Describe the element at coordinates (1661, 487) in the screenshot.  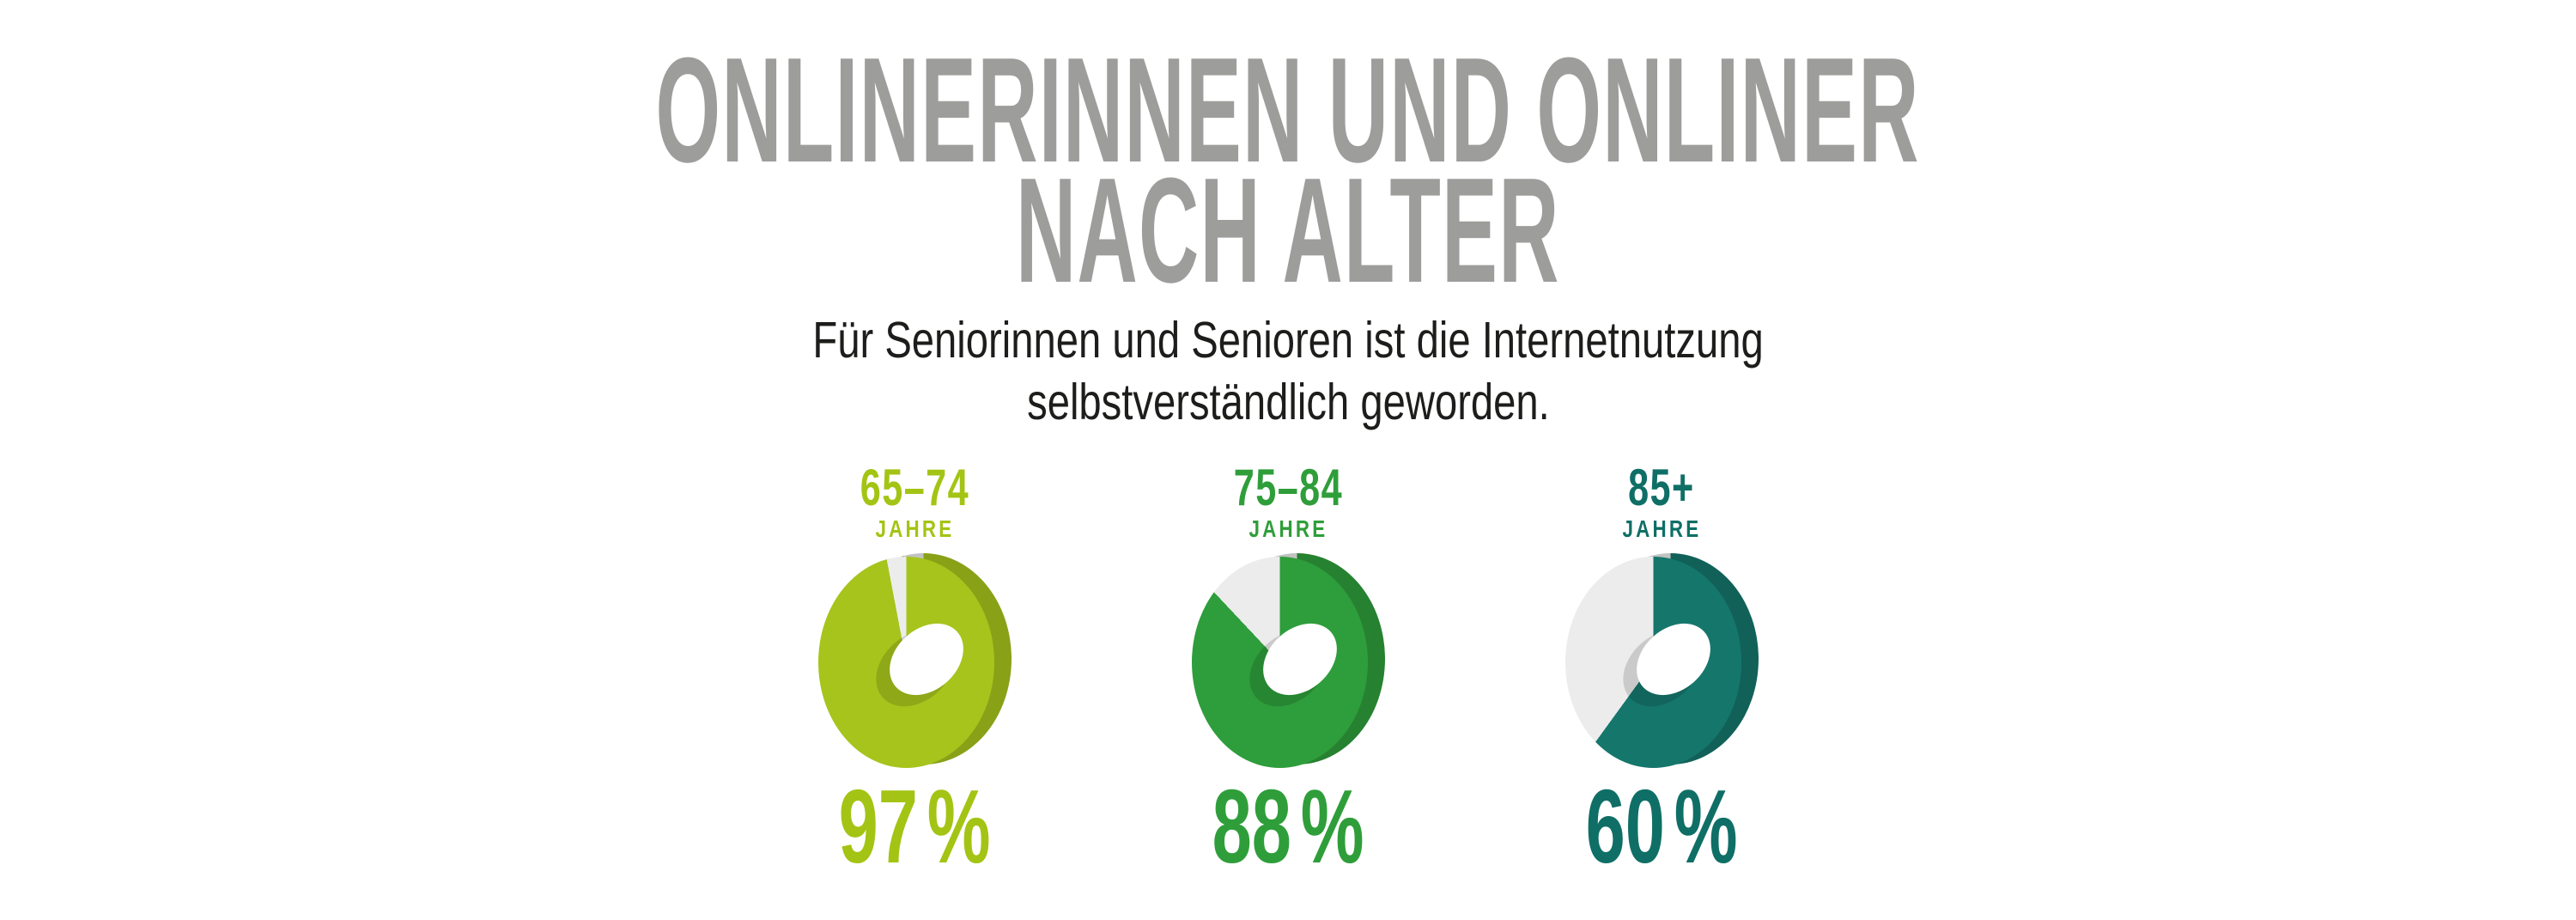
I see `age-range-label: 85+` at that location.